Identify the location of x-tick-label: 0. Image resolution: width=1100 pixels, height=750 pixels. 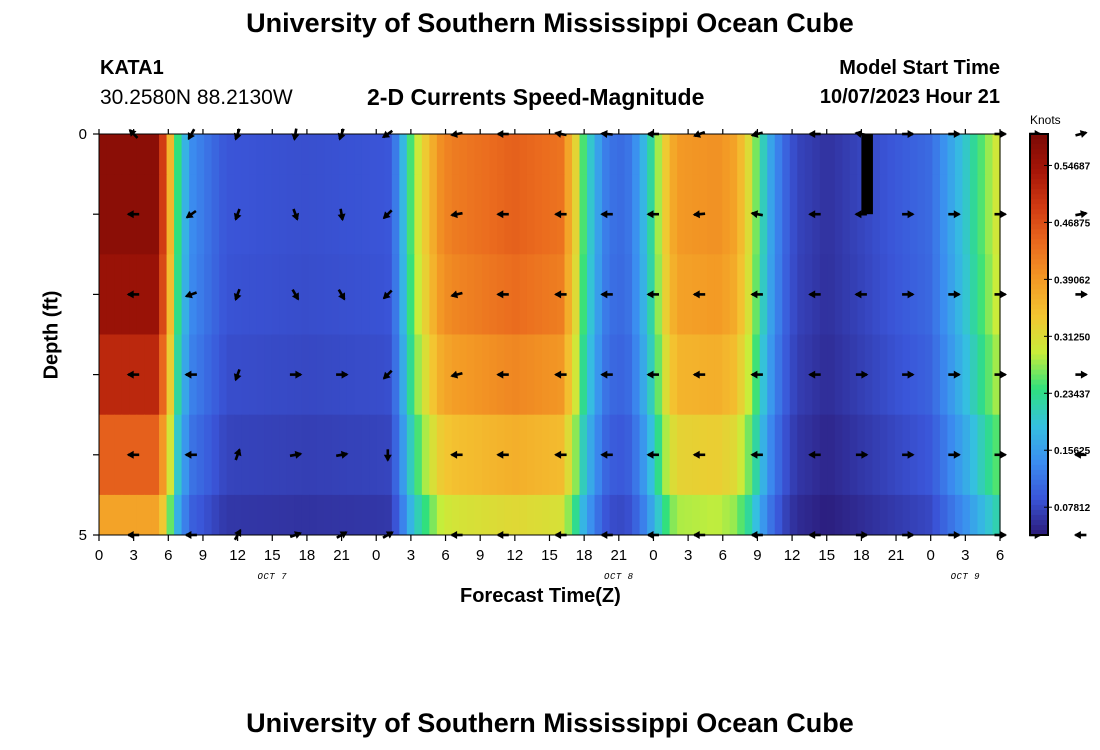
(376, 555).